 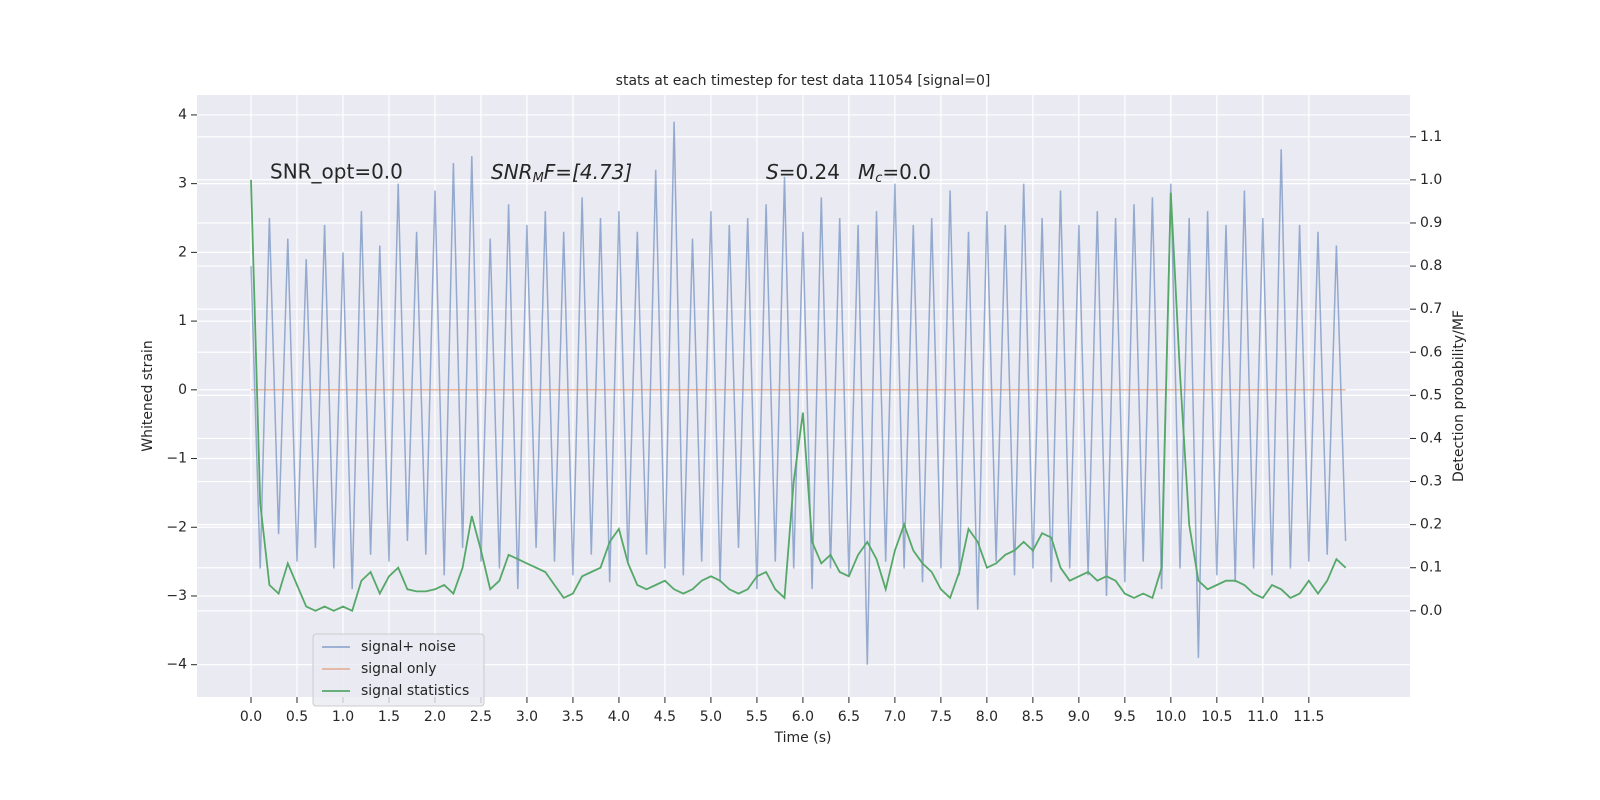 What do you see at coordinates (408, 647) in the screenshot?
I see `legend-label: signal+ noise` at bounding box center [408, 647].